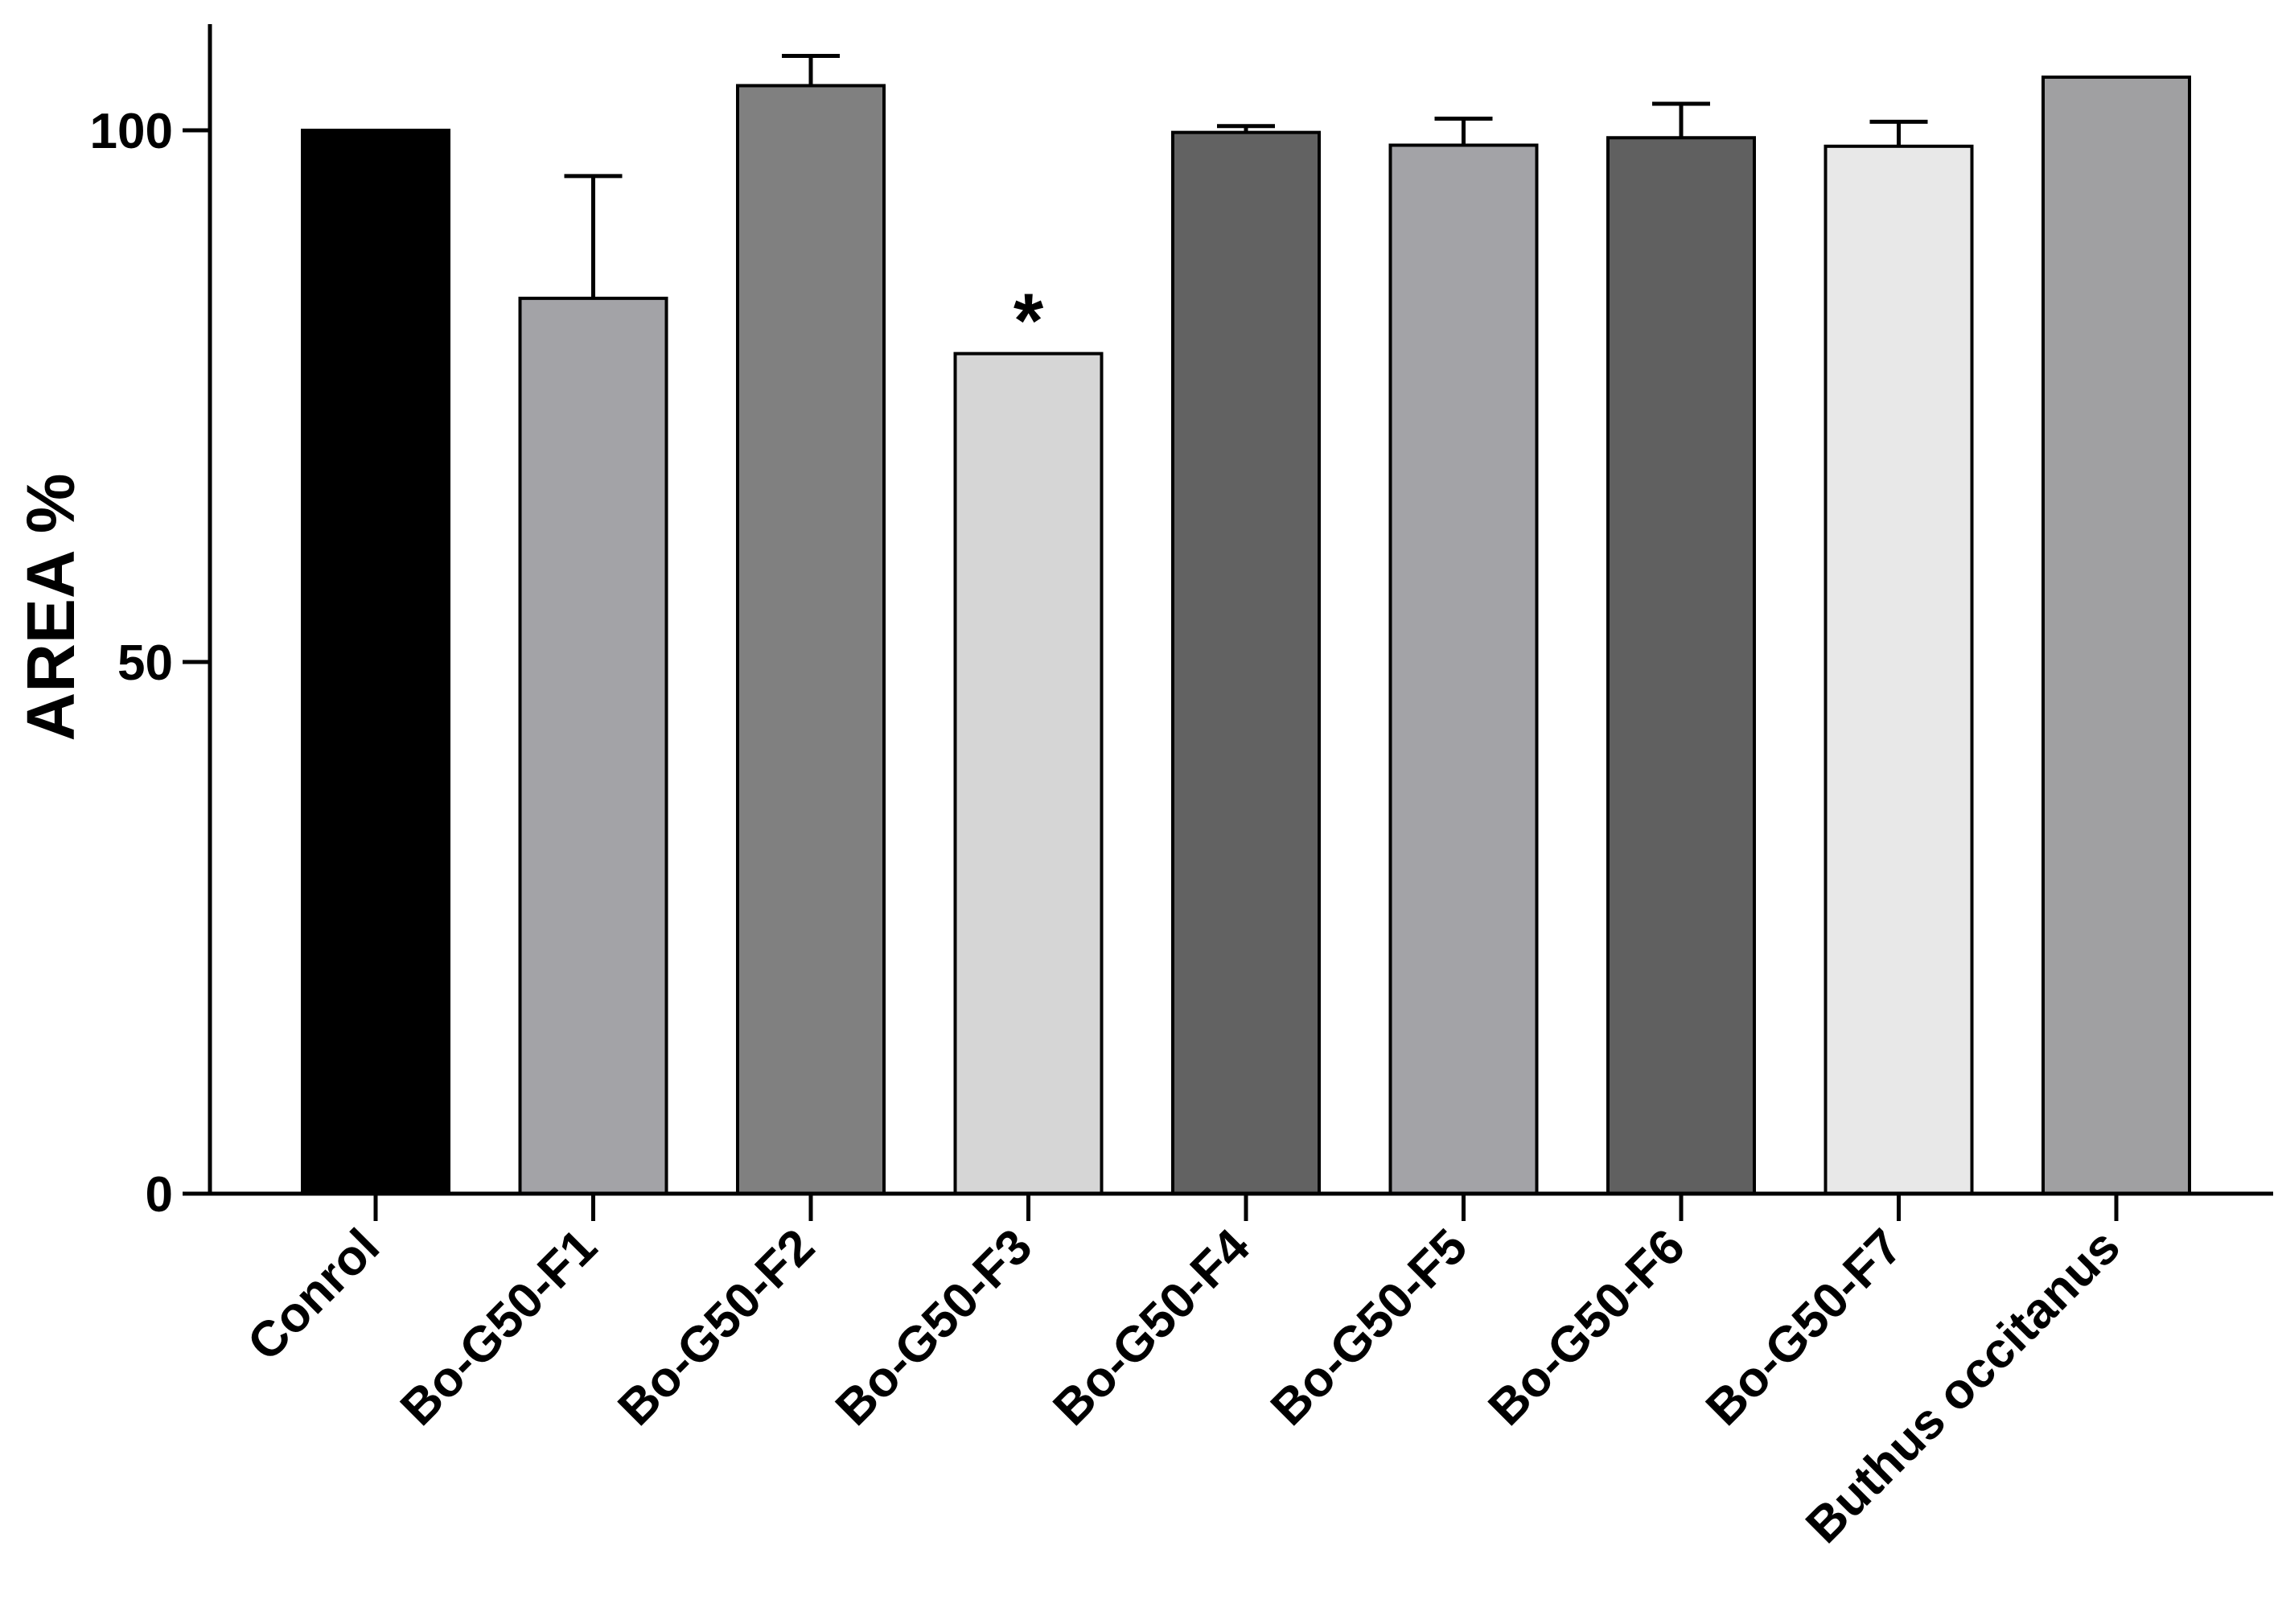 The width and height of the screenshot is (2282, 1624). What do you see at coordinates (145, 663) in the screenshot?
I see `y-tick-label: 50` at bounding box center [145, 663].